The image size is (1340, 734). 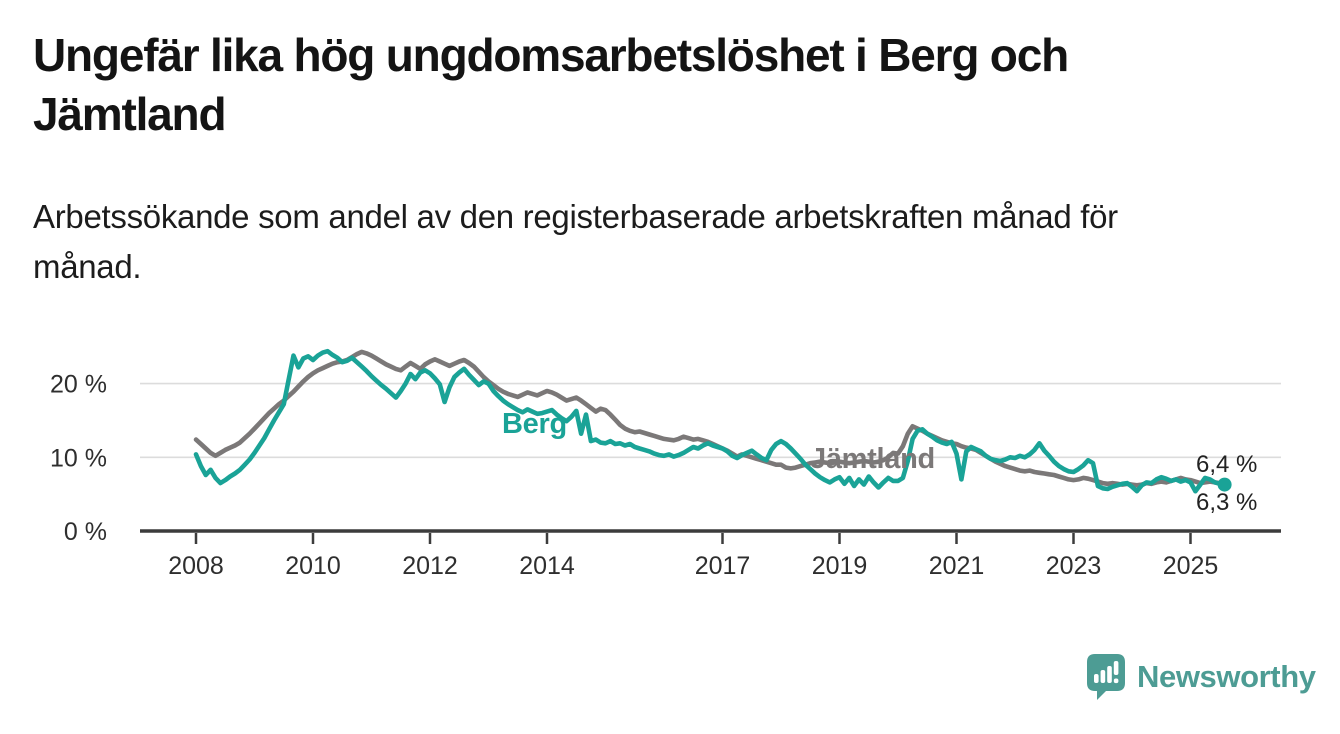 What do you see at coordinates (85, 532) in the screenshot?
I see `y-axis-tick-label: 0 %` at bounding box center [85, 532].